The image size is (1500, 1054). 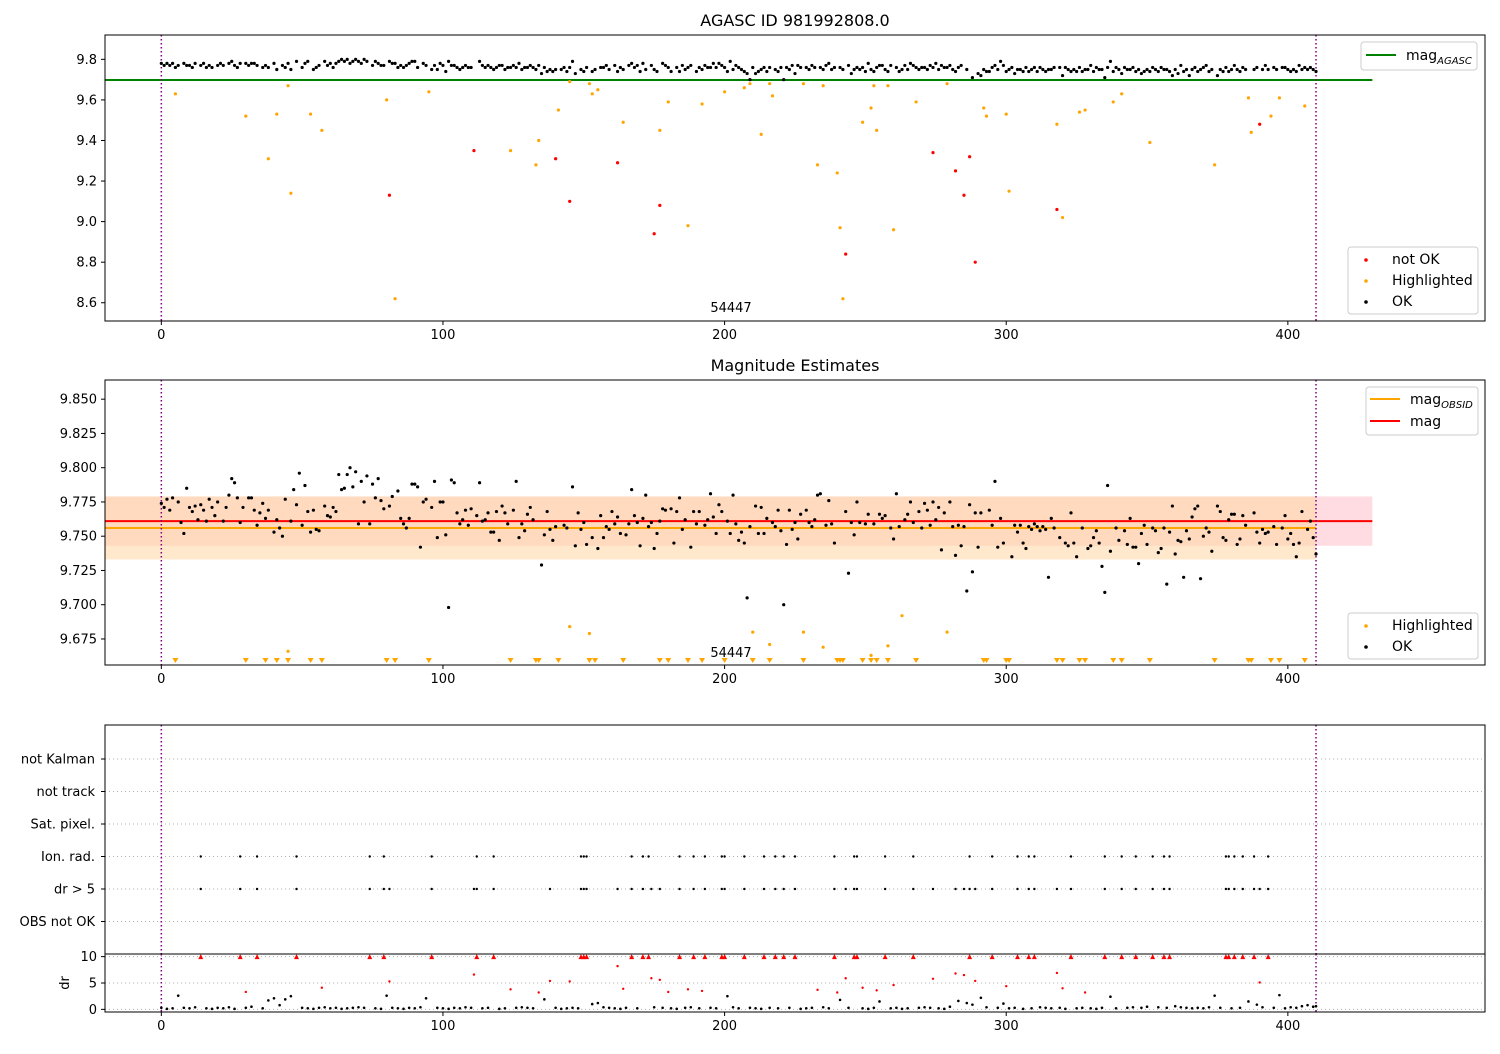 I want to click on legend-mag-estimates: magOBSID mag, so click(x=1422, y=411).